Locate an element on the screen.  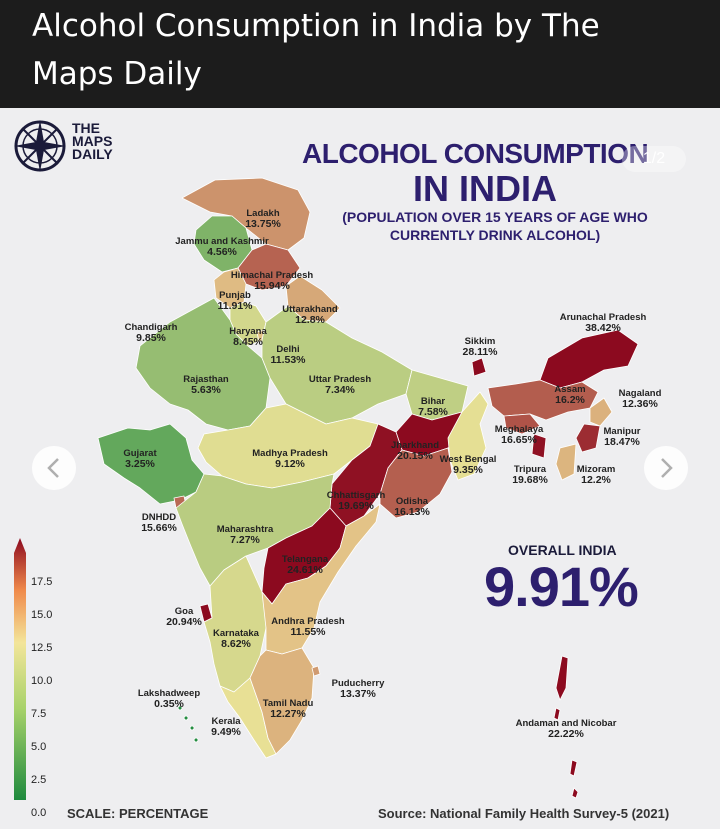
region-label-maharashtra: Maharashtra 7.27% is located at coordinates (245, 535).